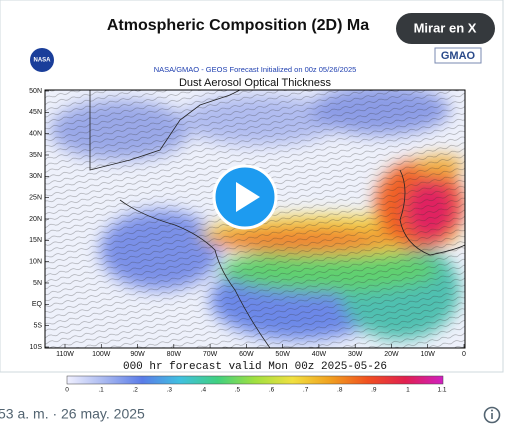  I want to click on lon-label: 40W, so click(319, 354).